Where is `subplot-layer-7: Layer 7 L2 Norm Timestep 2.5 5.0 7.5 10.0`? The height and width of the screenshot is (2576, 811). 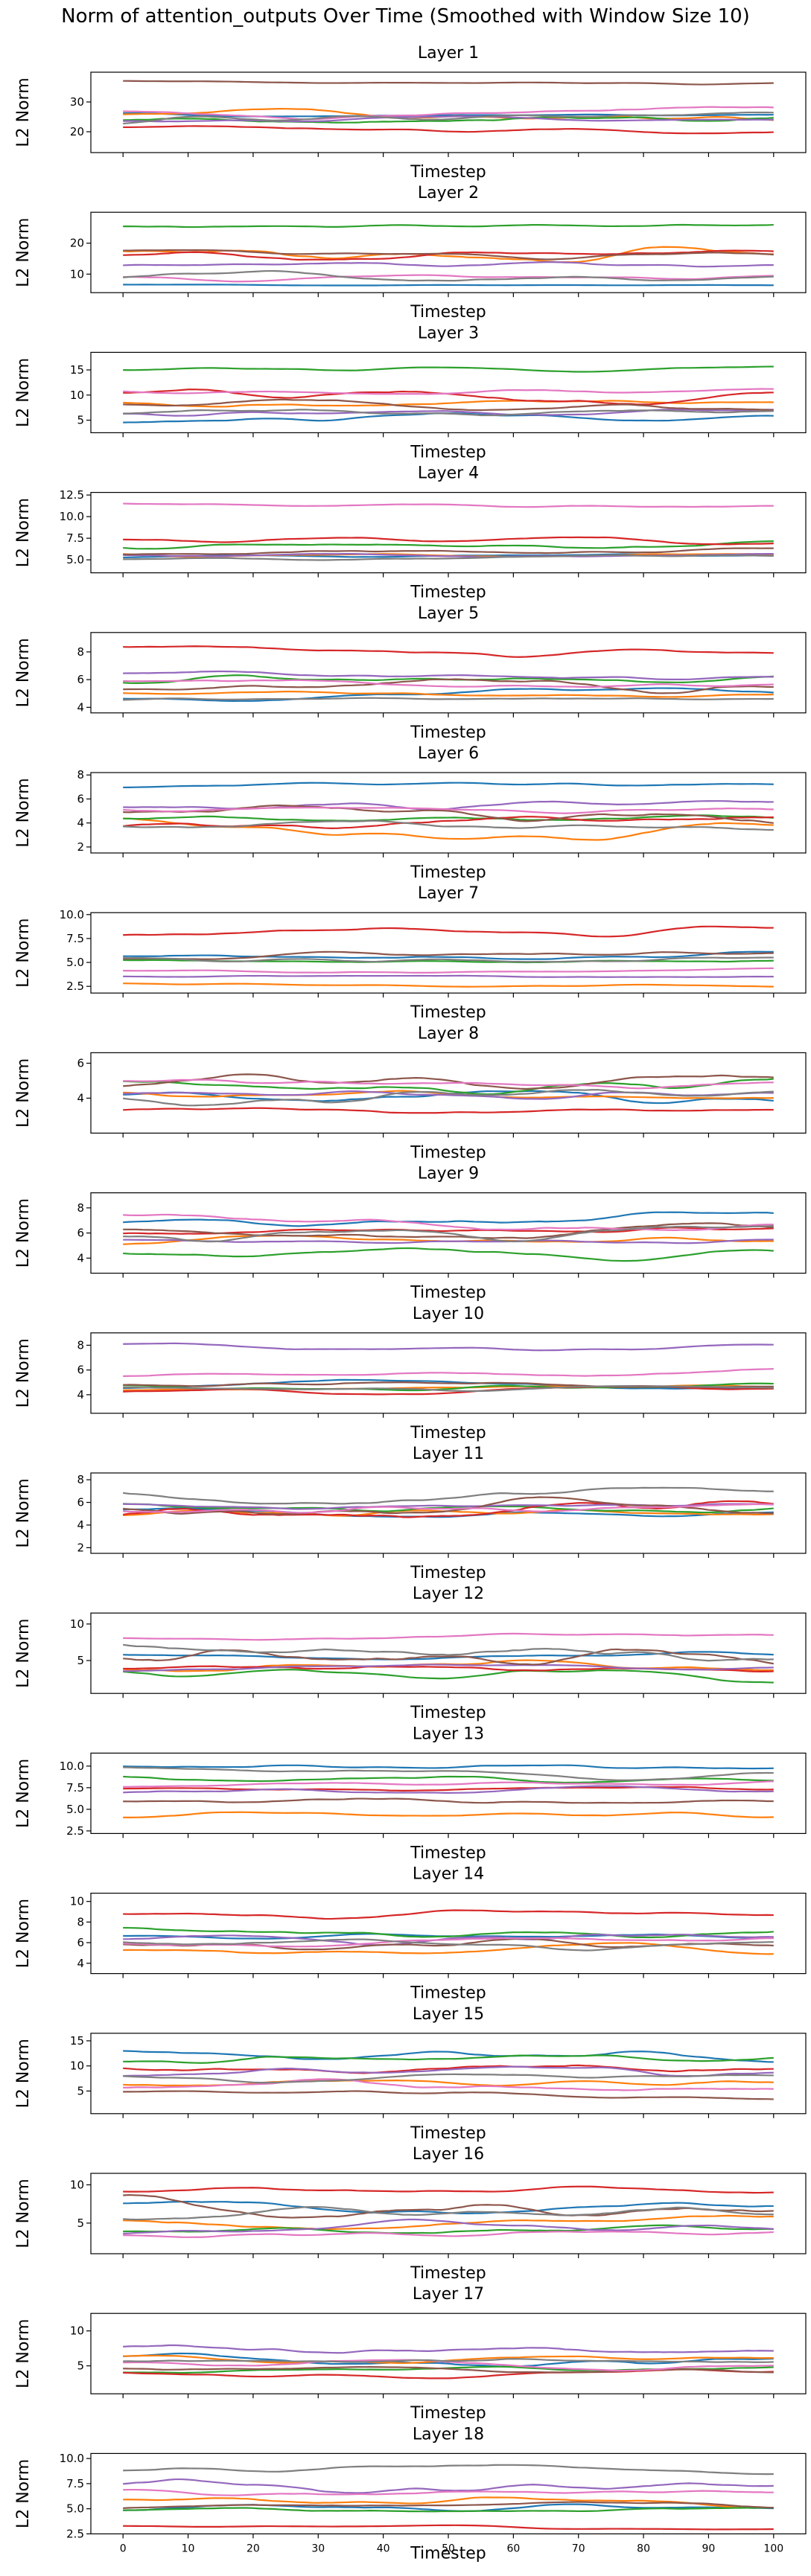 subplot-layer-7: Layer 7 L2 Norm Timestep 2.5 5.0 7.5 10.0 is located at coordinates (411, 953).